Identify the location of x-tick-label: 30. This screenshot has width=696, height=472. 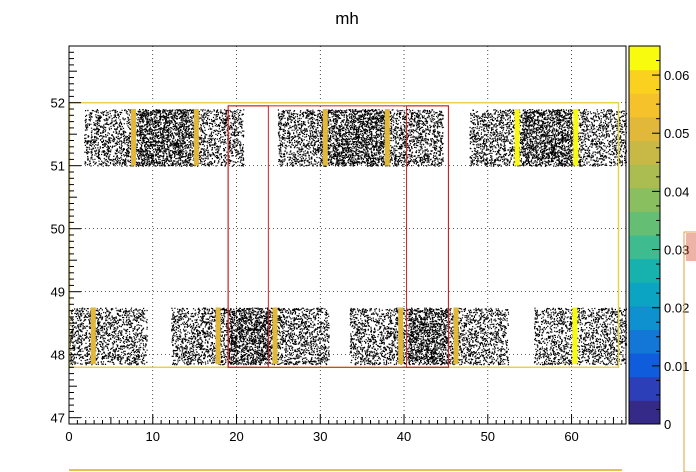
(320, 436).